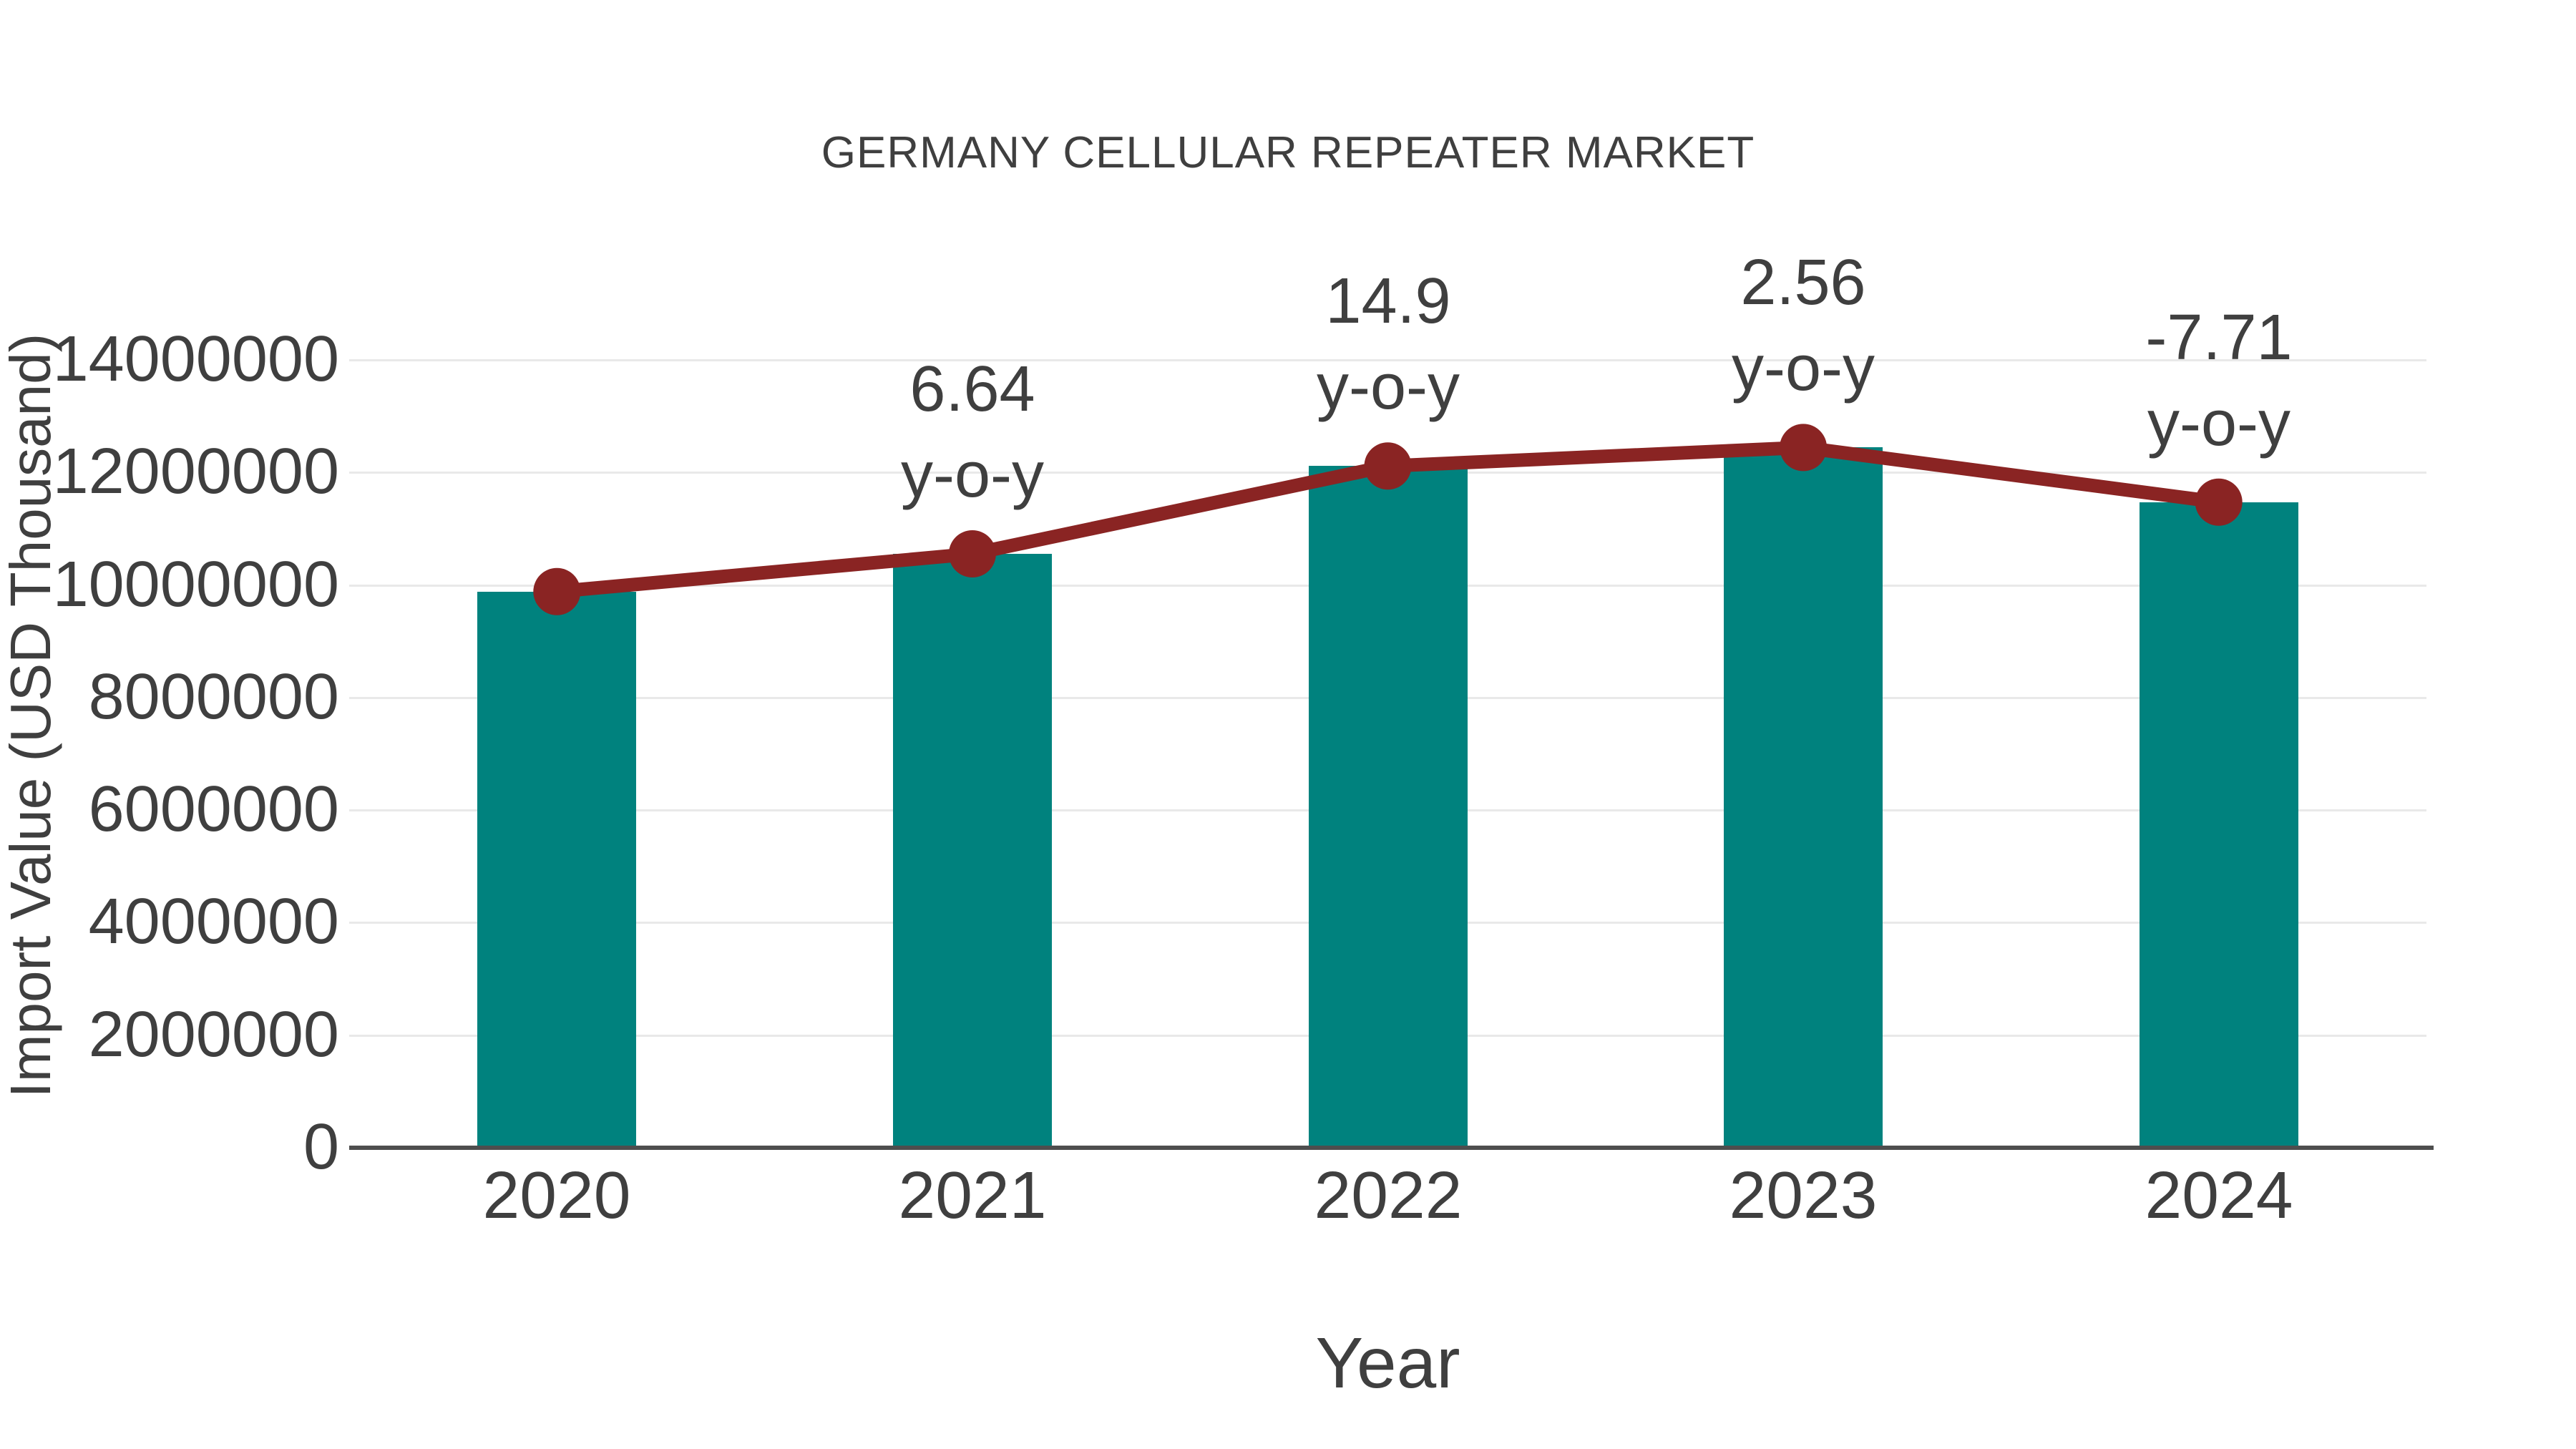 This screenshot has height=1449, width=2576. Describe the element at coordinates (195, 359) in the screenshot. I see `y-tick-label: 14000000` at that location.